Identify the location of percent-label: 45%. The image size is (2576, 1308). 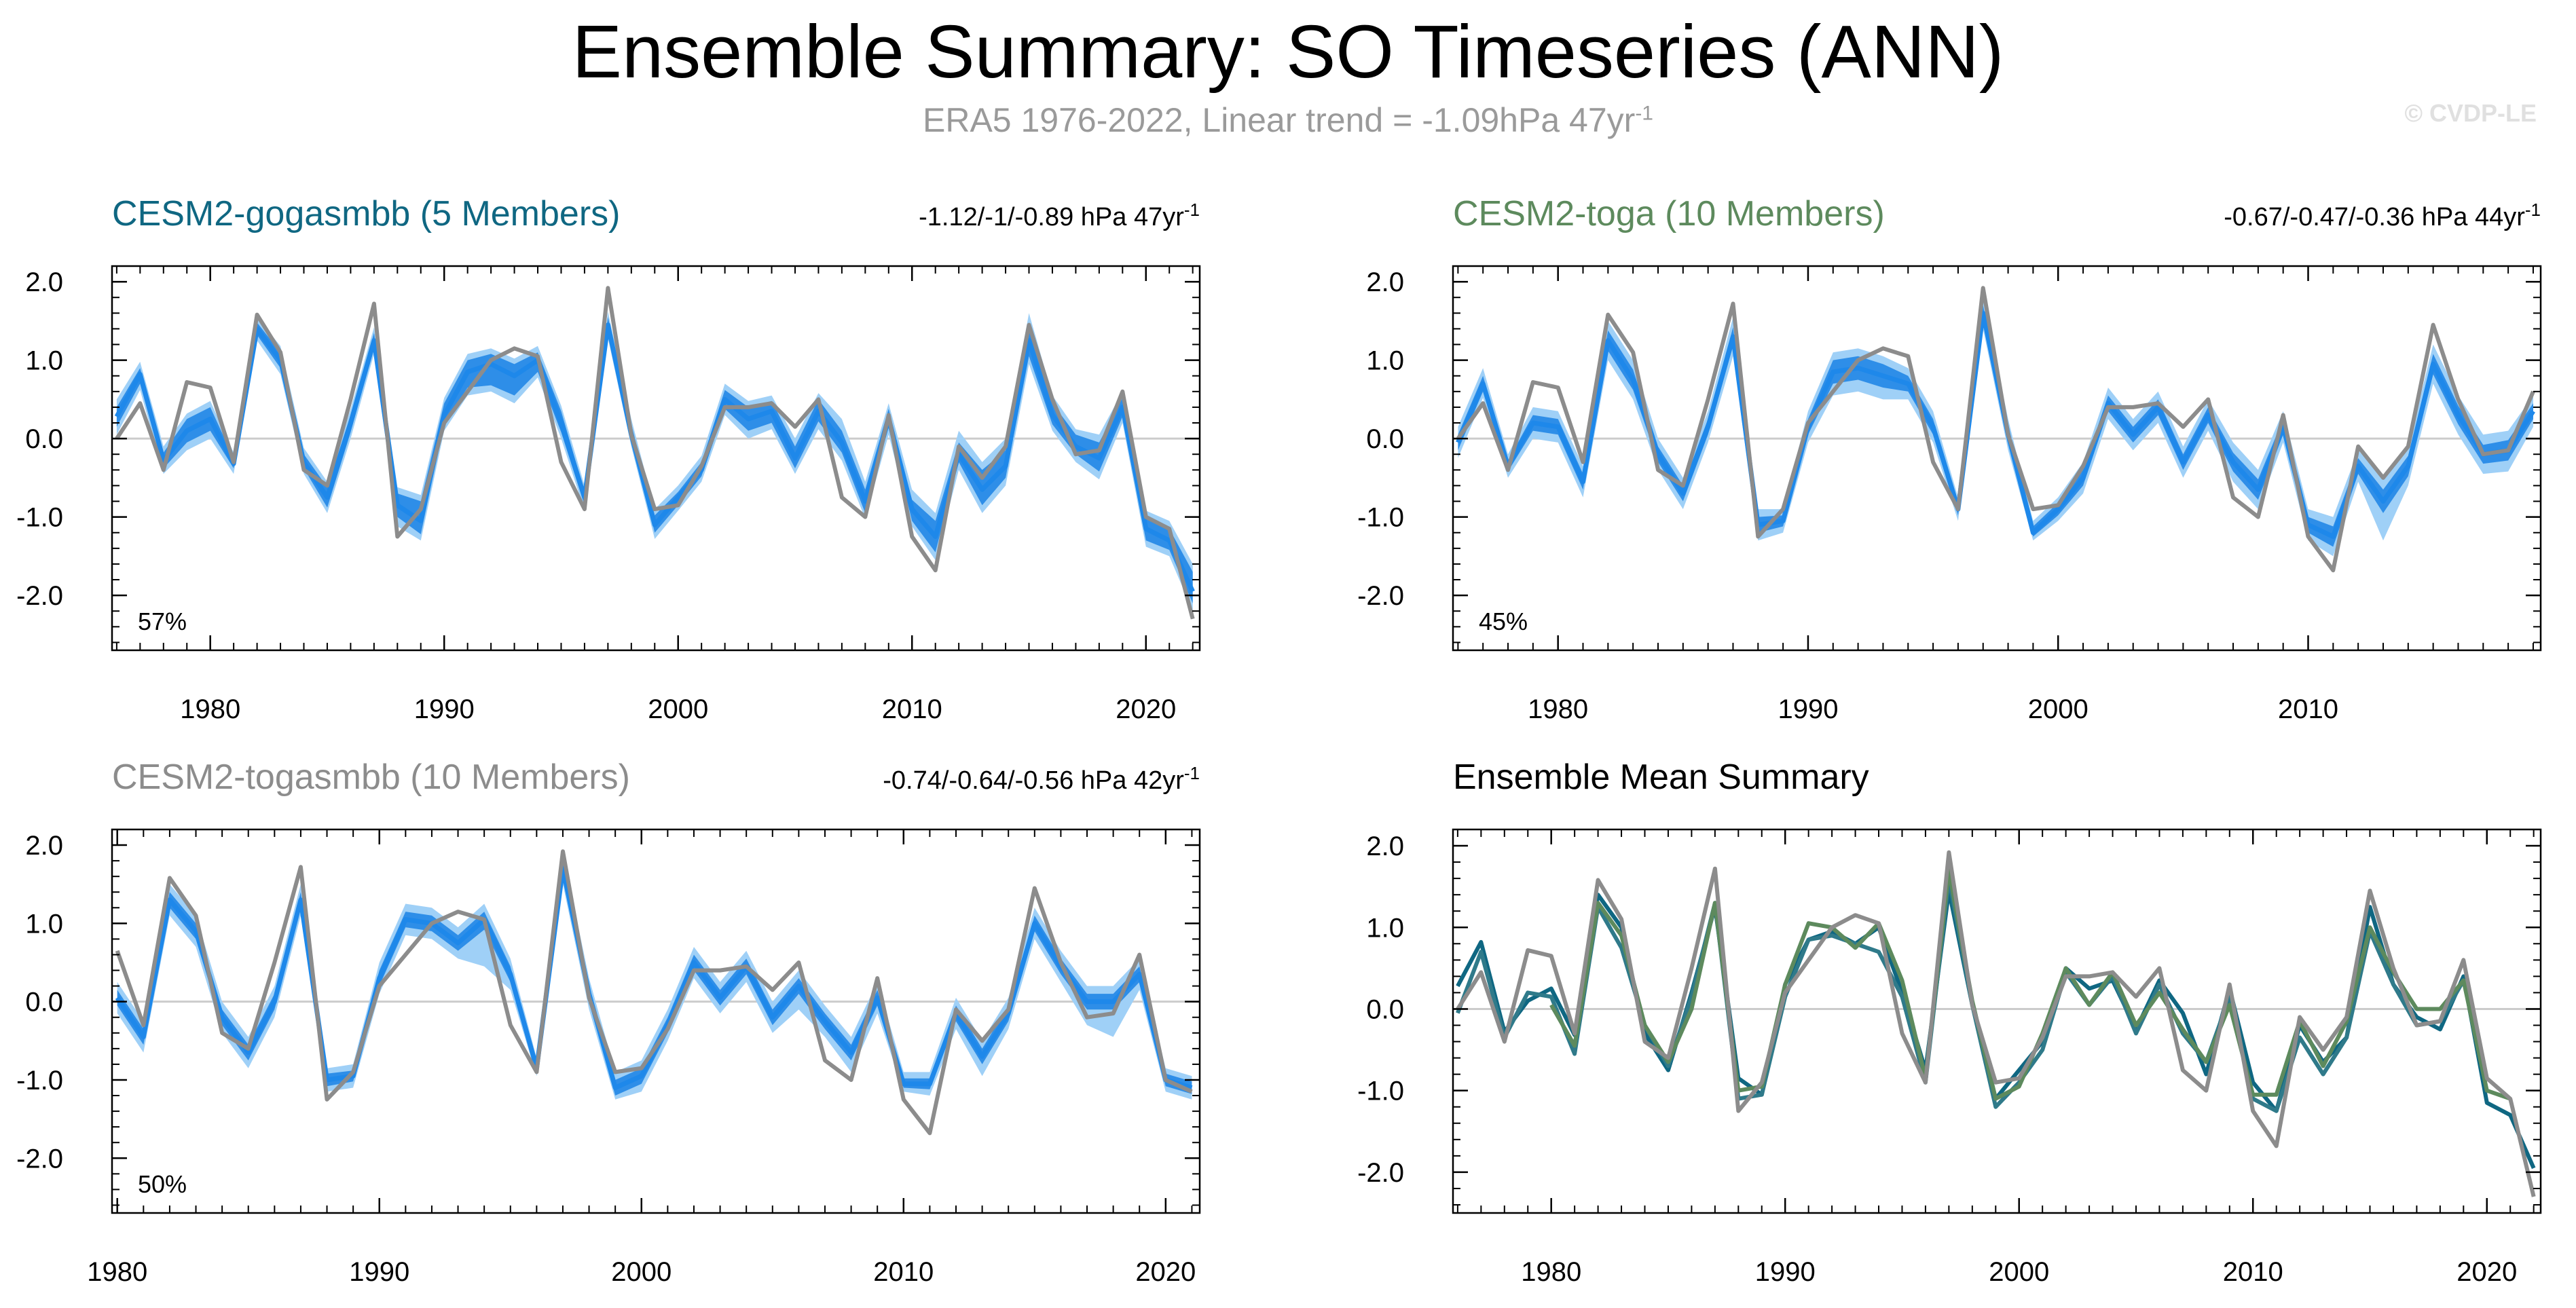
(1503, 621).